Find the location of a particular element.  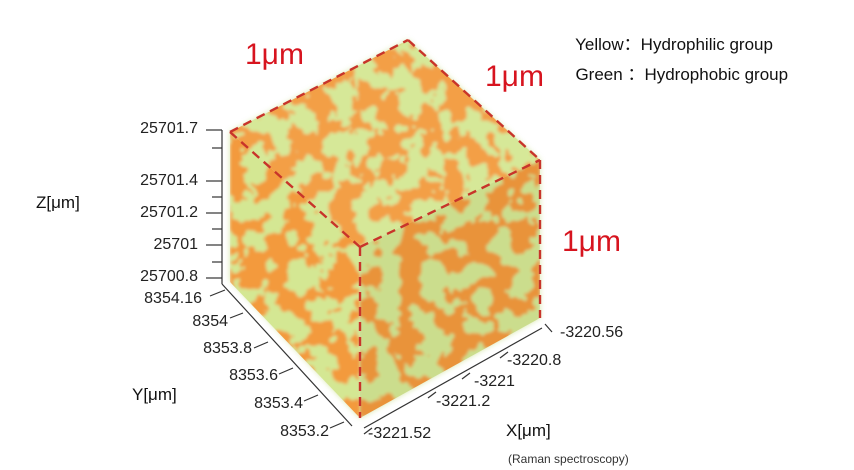

z-tick-label: 25701.2 is located at coordinates (169, 212).